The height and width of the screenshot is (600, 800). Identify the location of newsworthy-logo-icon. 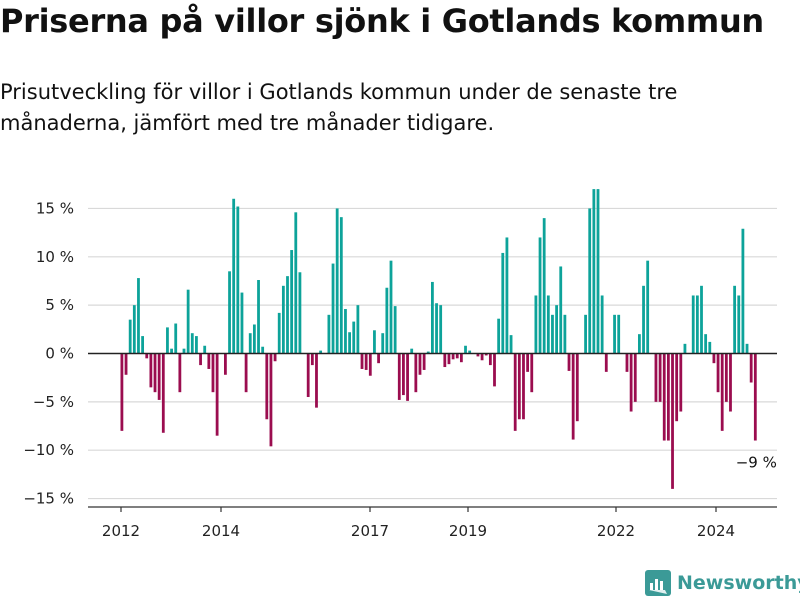
(658, 583).